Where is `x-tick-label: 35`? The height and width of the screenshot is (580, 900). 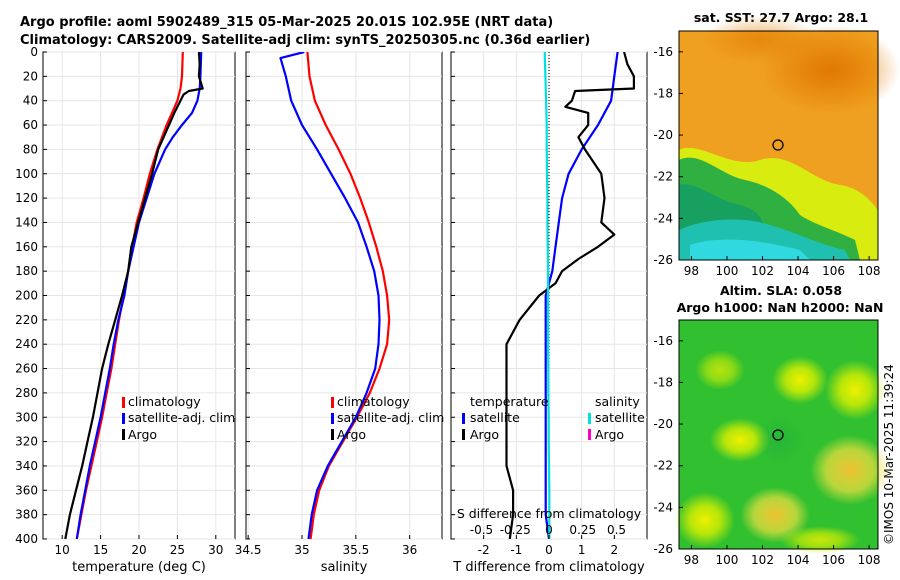
x-tick-label: 35 is located at coordinates (301, 550).